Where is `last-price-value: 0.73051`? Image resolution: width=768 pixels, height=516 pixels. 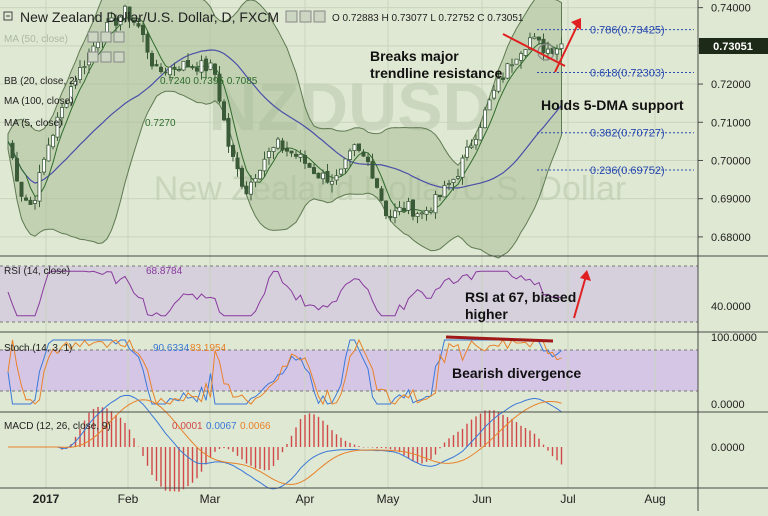
last-price-value: 0.73051 is located at coordinates (733, 47).